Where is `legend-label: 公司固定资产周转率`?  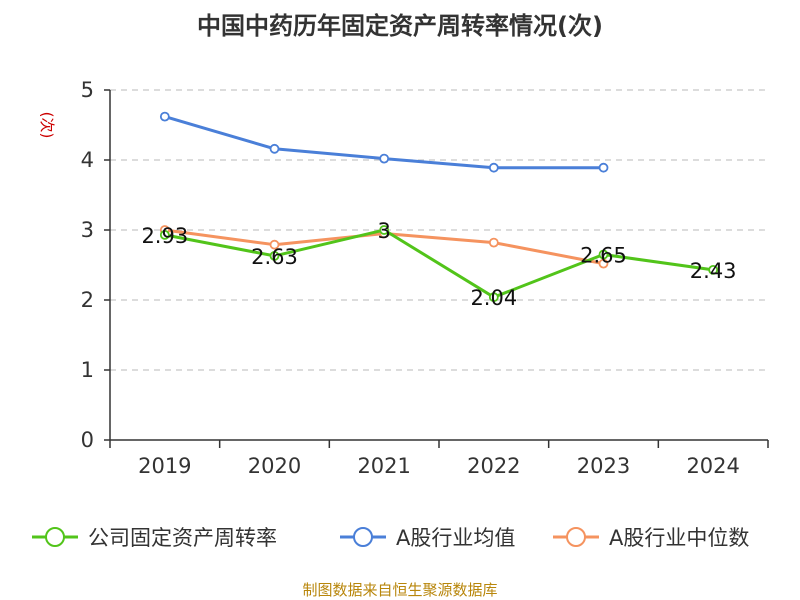
legend-label: 公司固定资产周转率 is located at coordinates (182, 538).